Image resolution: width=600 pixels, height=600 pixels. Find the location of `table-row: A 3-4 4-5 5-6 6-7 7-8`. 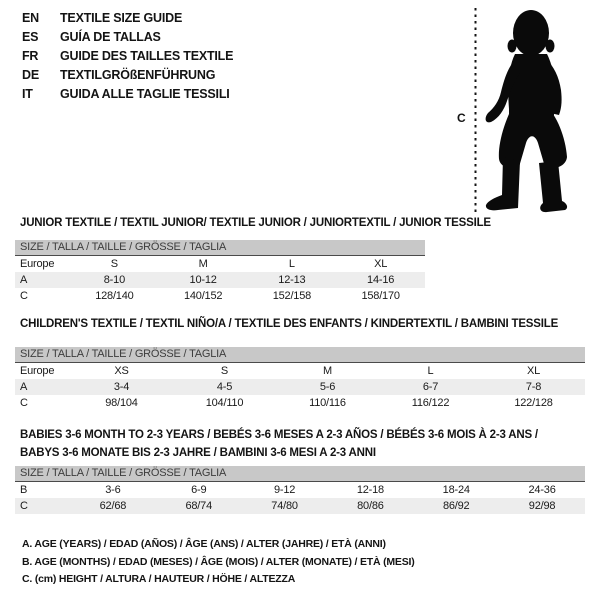

table-row: A 3-4 4-5 5-6 6-7 7-8 is located at coordinates (300, 387).